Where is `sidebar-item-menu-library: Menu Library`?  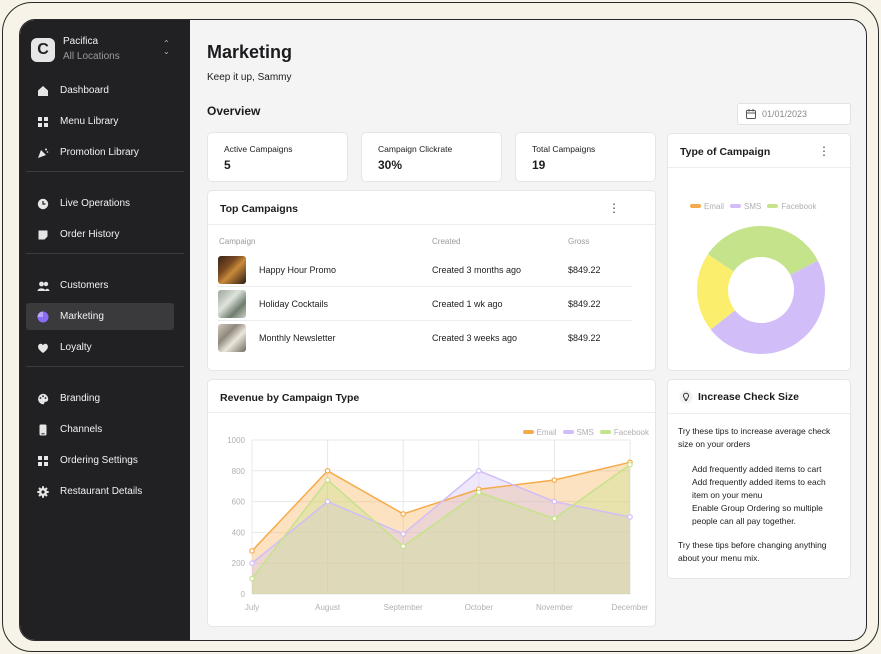 sidebar-item-menu-library: Menu Library is located at coordinates (100, 121).